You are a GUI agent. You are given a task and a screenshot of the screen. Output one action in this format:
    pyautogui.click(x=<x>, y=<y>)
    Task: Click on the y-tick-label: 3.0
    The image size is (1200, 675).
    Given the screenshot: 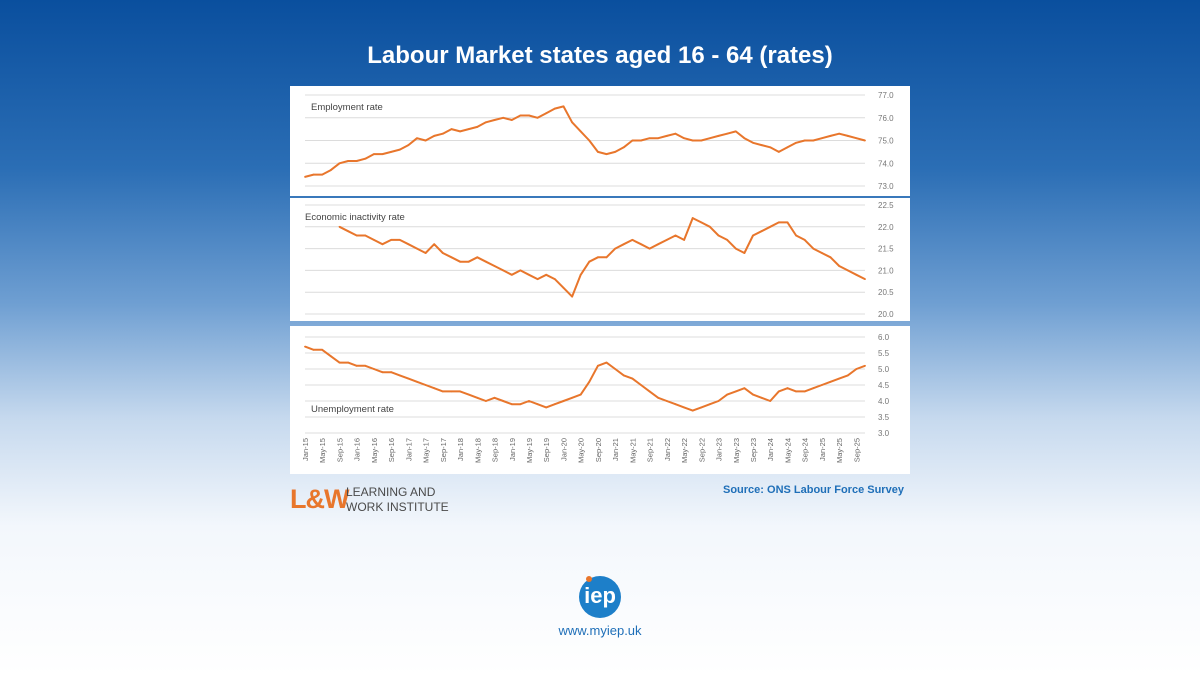 What is the action you would take?
    pyautogui.click(x=884, y=433)
    